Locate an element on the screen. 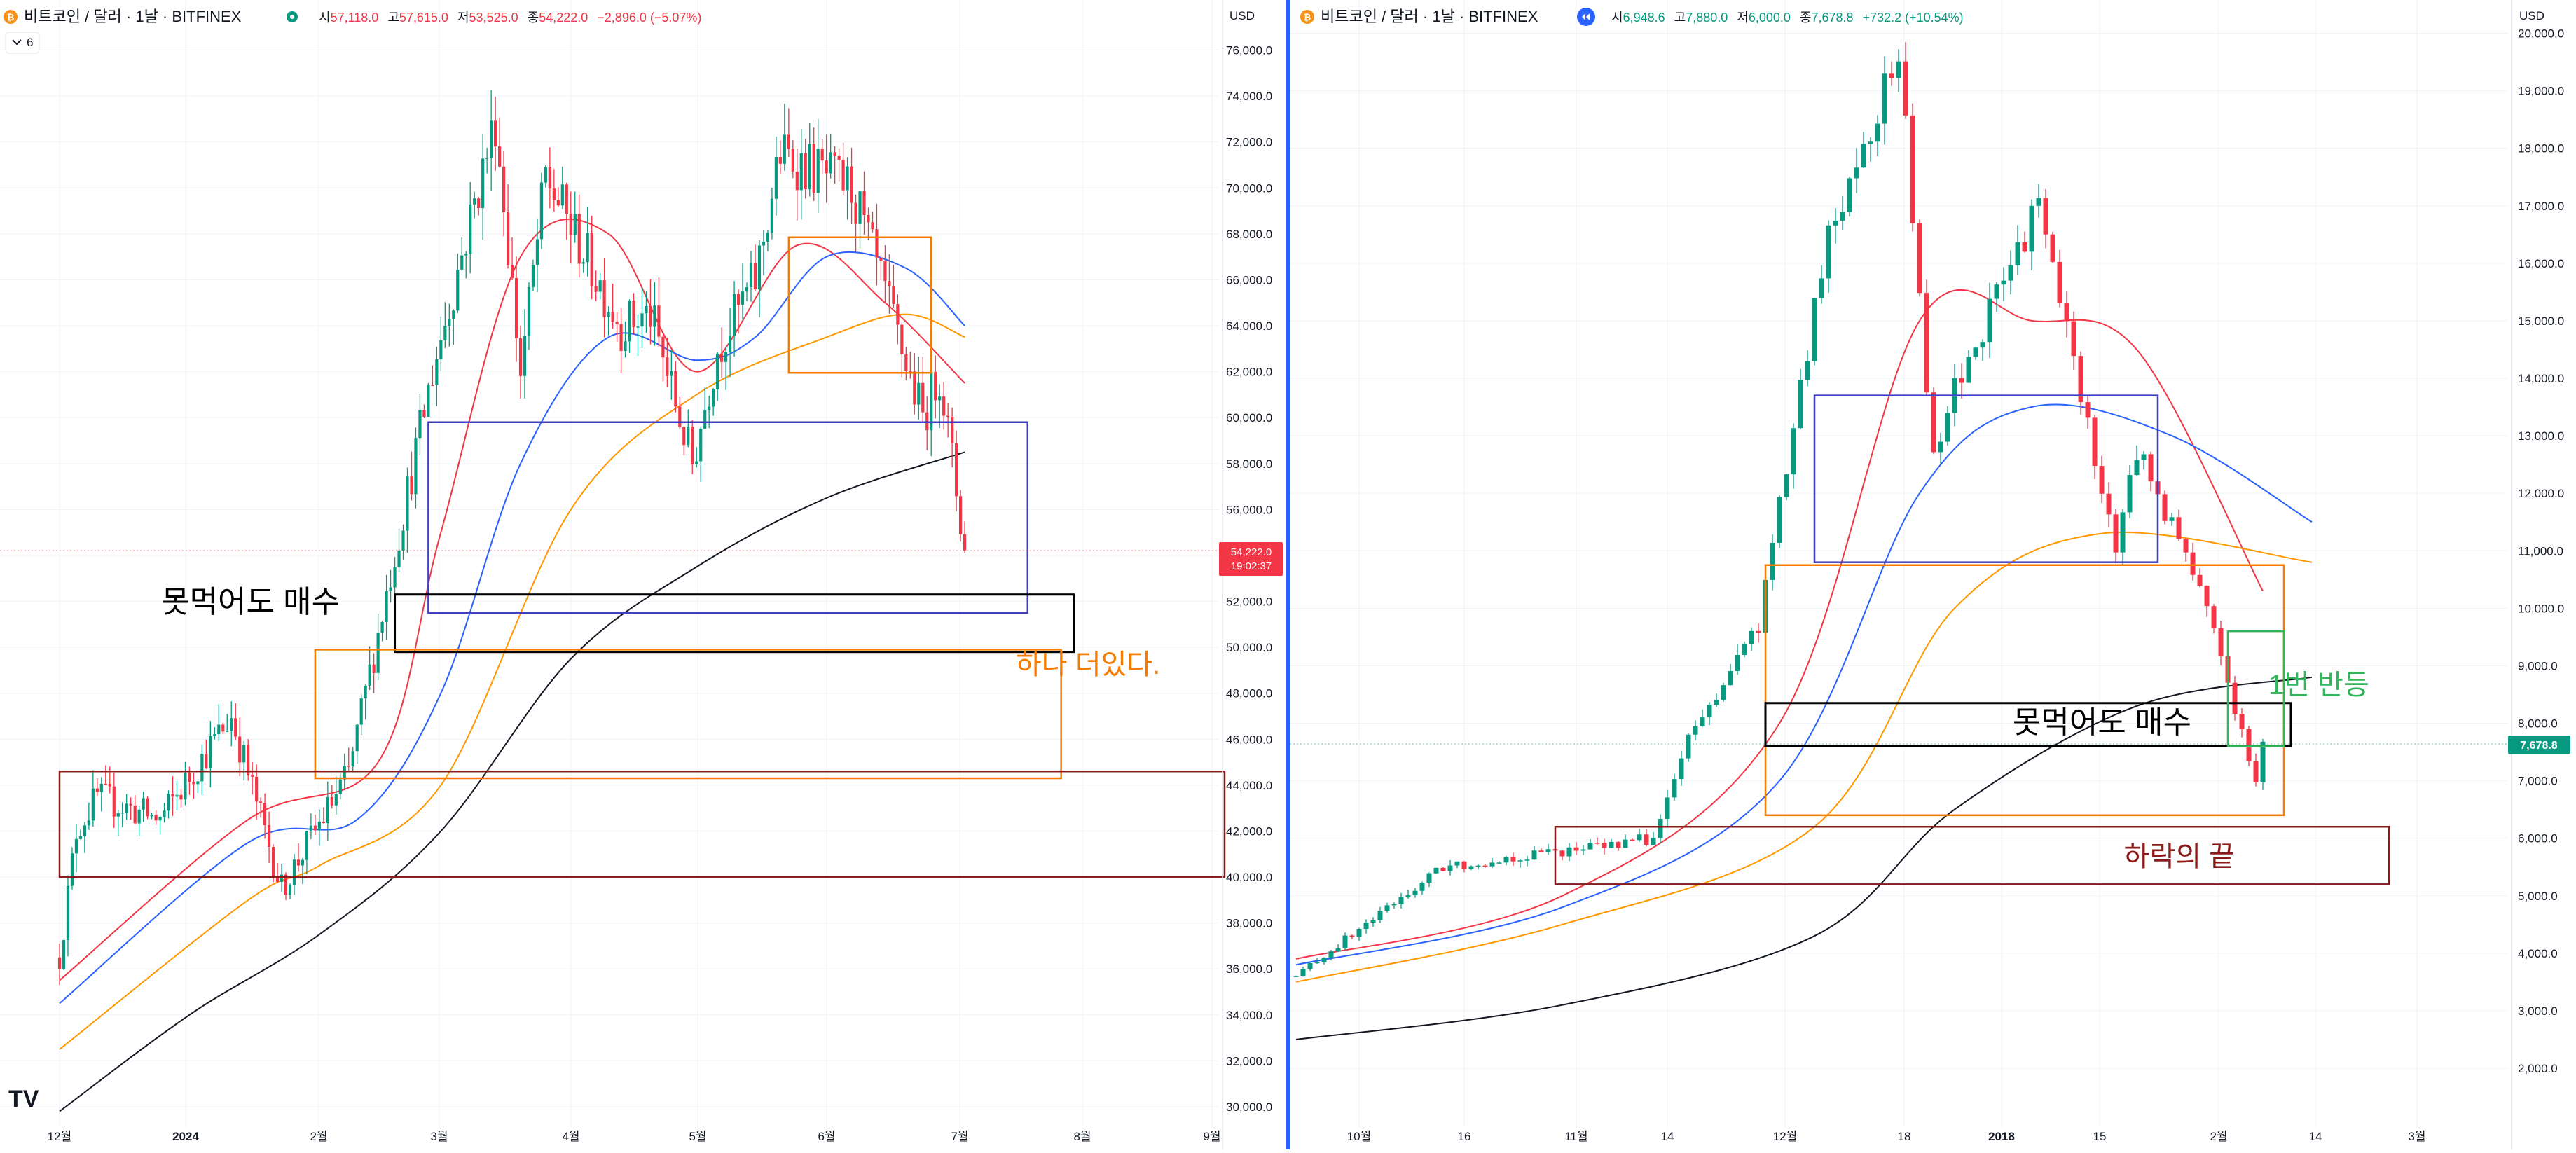  y-tick-label: 32,000.0 is located at coordinates (1249, 1061).